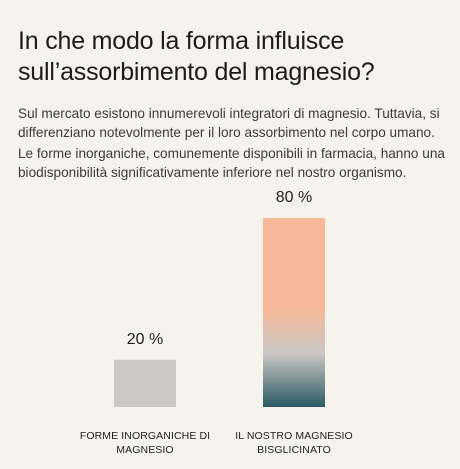 The width and height of the screenshot is (460, 469). Describe the element at coordinates (294, 197) in the screenshot. I see `bar-value-label-1: 80 %` at that location.